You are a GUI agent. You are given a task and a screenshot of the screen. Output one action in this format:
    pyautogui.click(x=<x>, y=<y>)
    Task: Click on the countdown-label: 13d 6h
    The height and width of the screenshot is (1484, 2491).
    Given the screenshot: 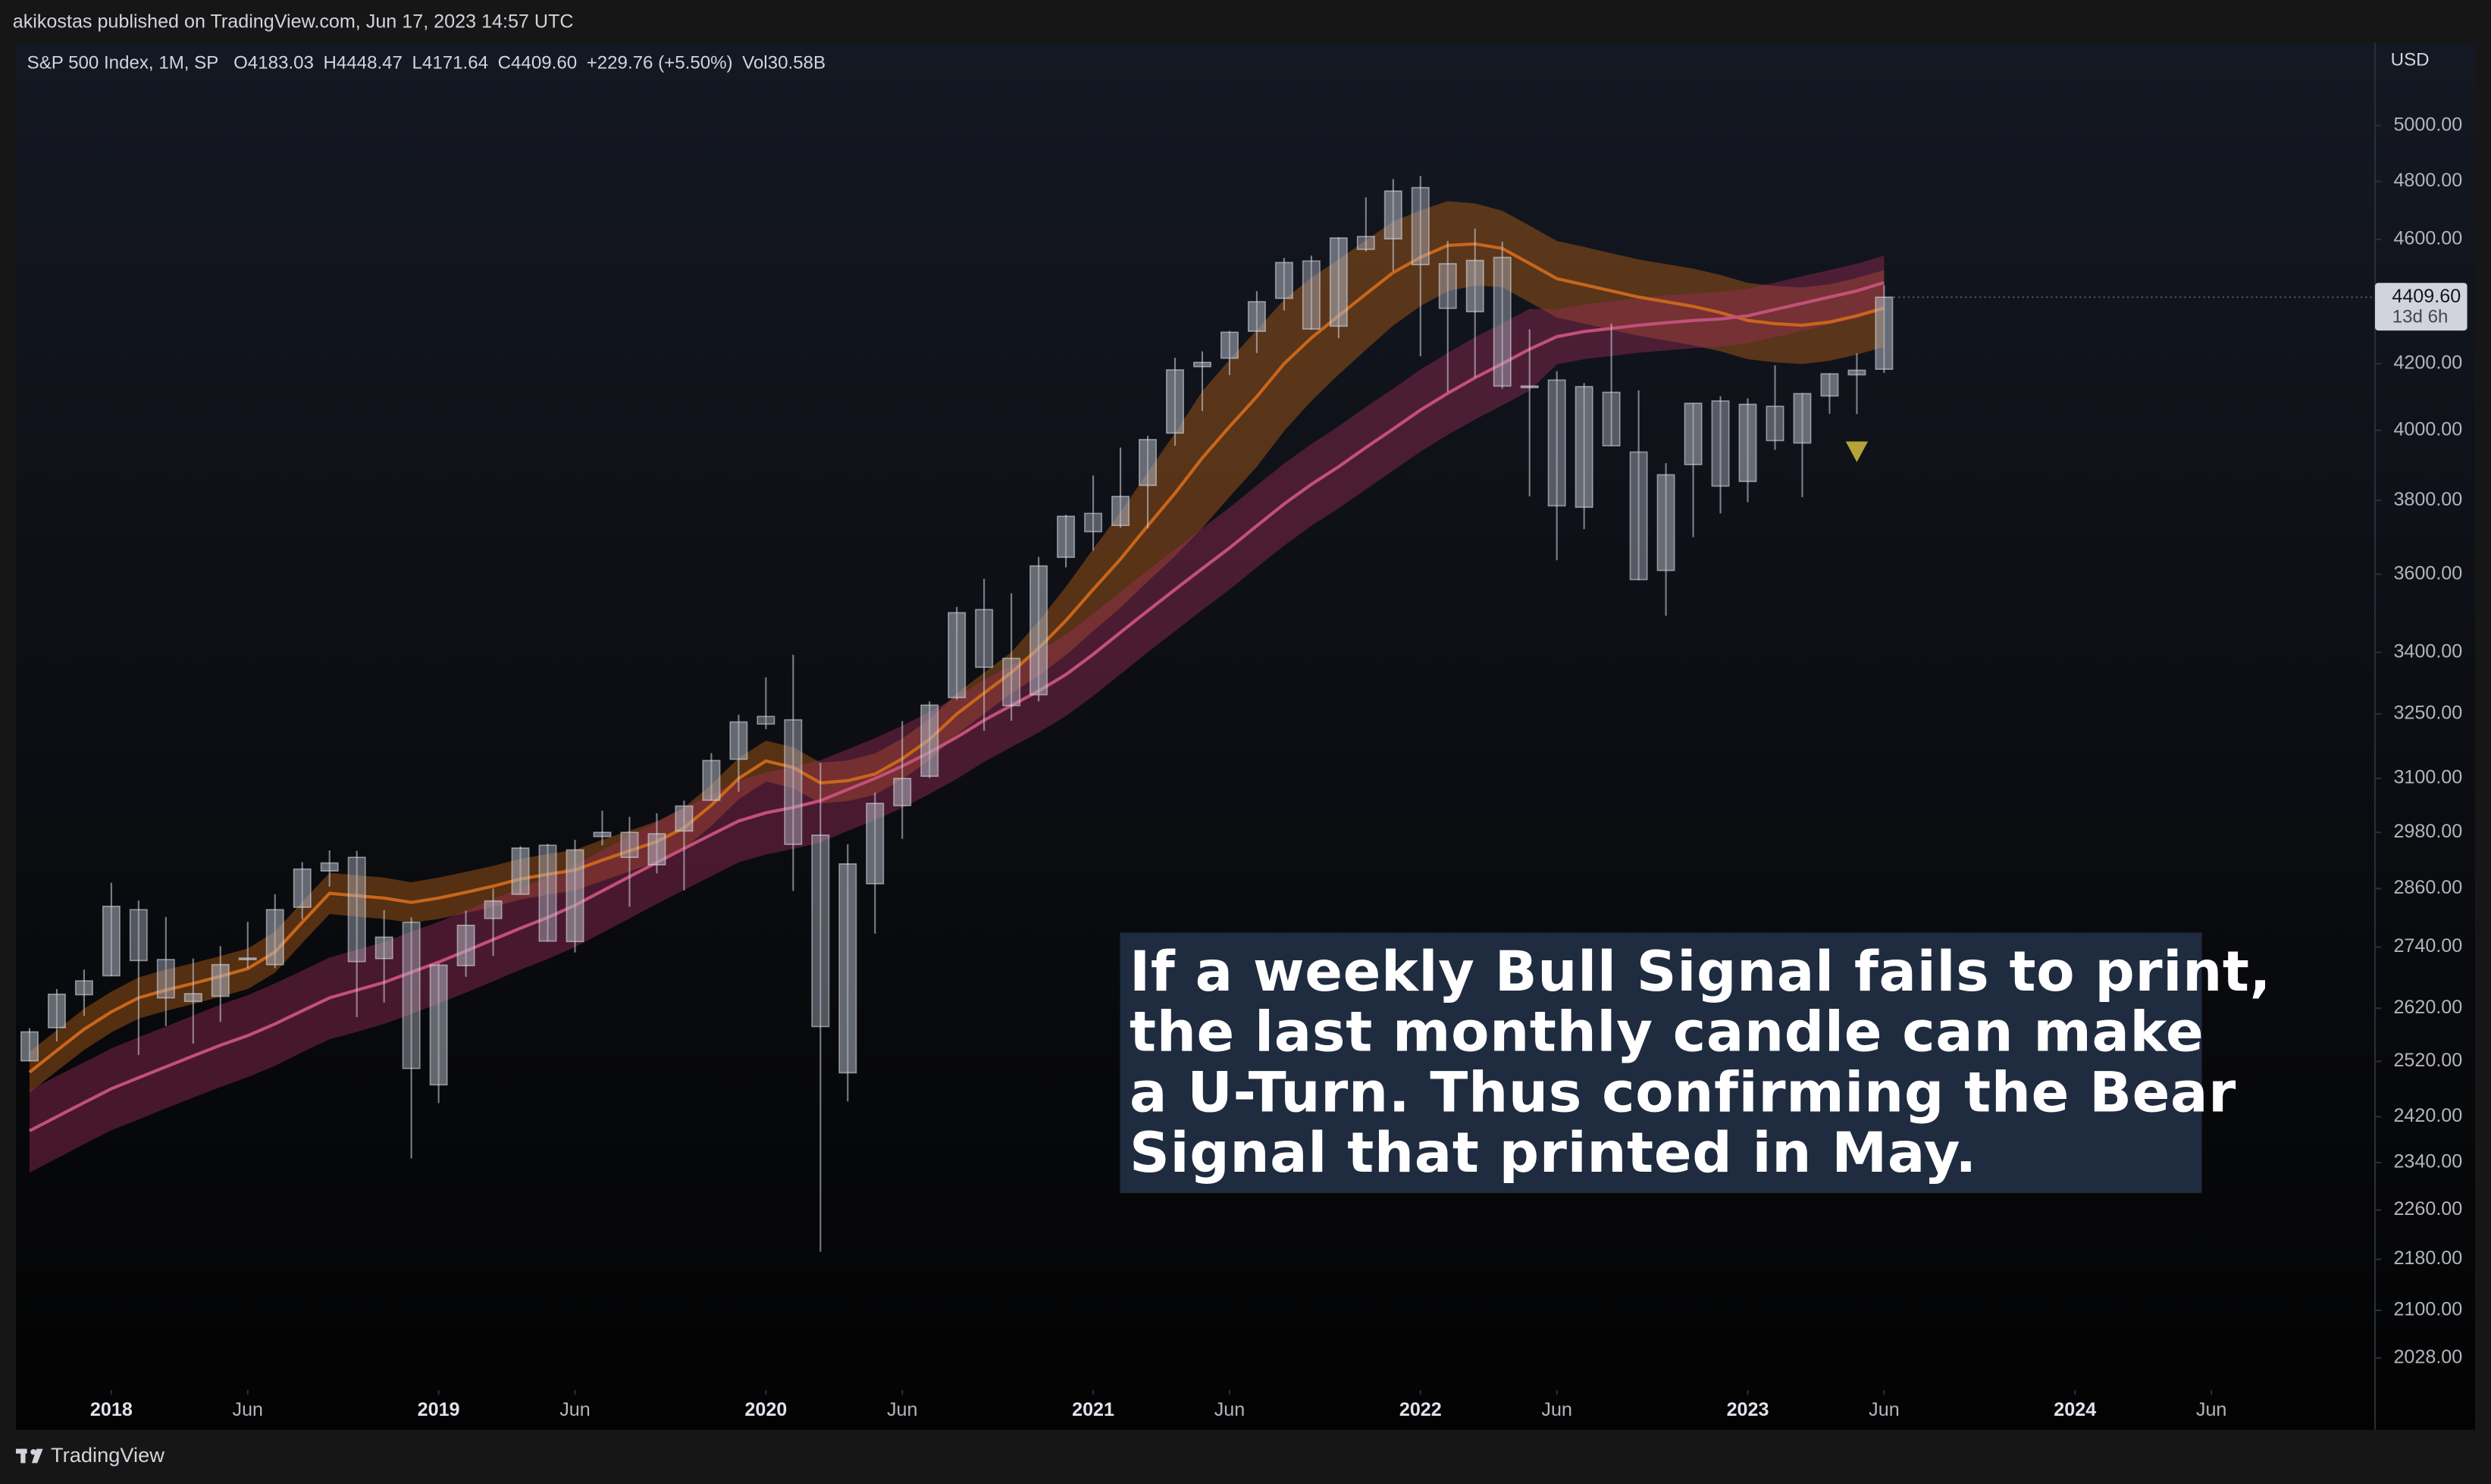 What is the action you would take?
    pyautogui.click(x=2420, y=317)
    